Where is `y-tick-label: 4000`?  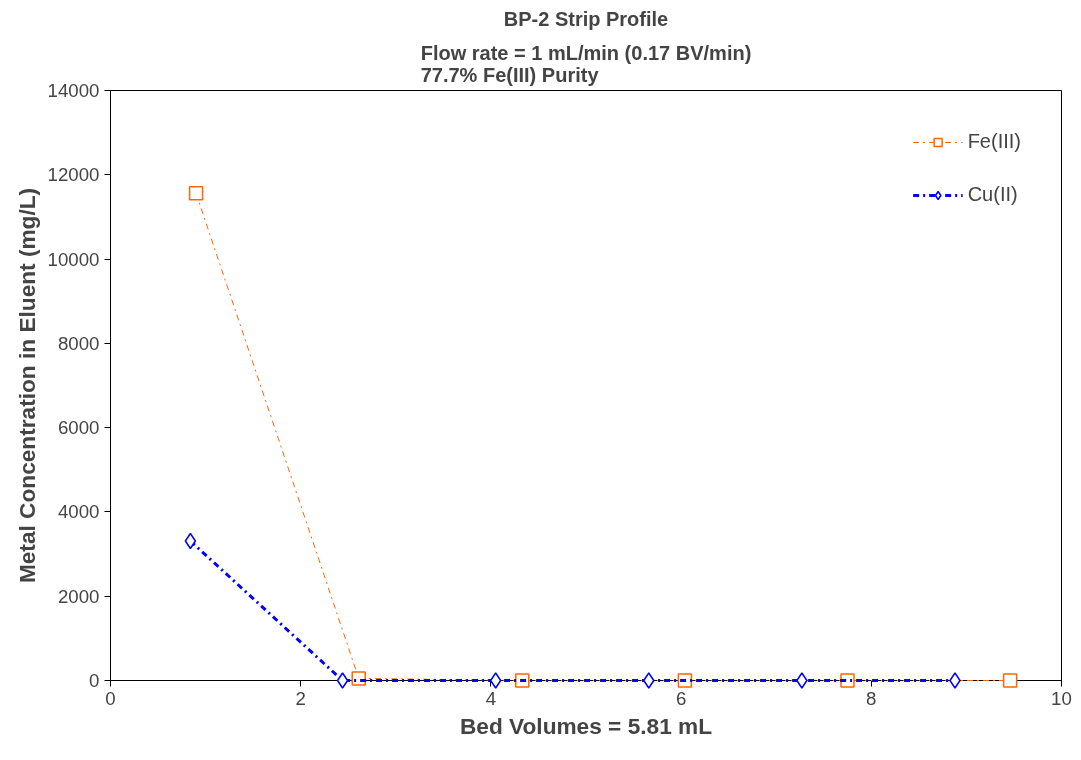 y-tick-label: 4000 is located at coordinates (79, 512).